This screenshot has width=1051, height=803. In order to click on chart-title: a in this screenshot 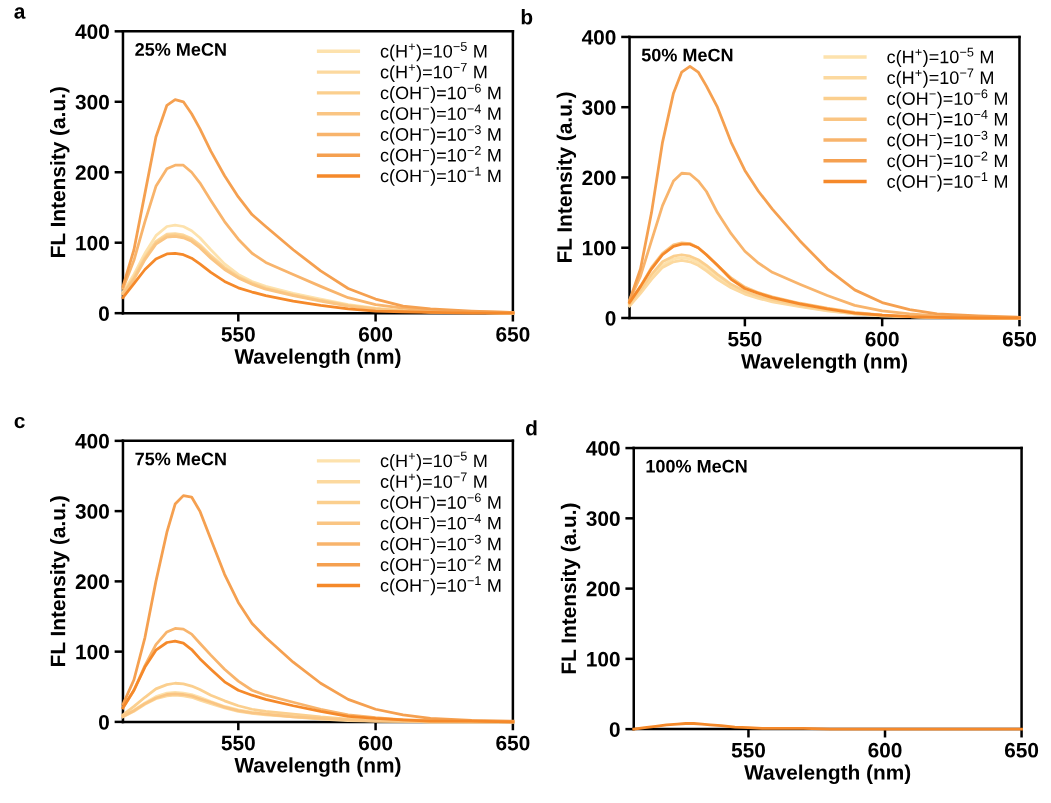, I will do `click(20, 13)`.